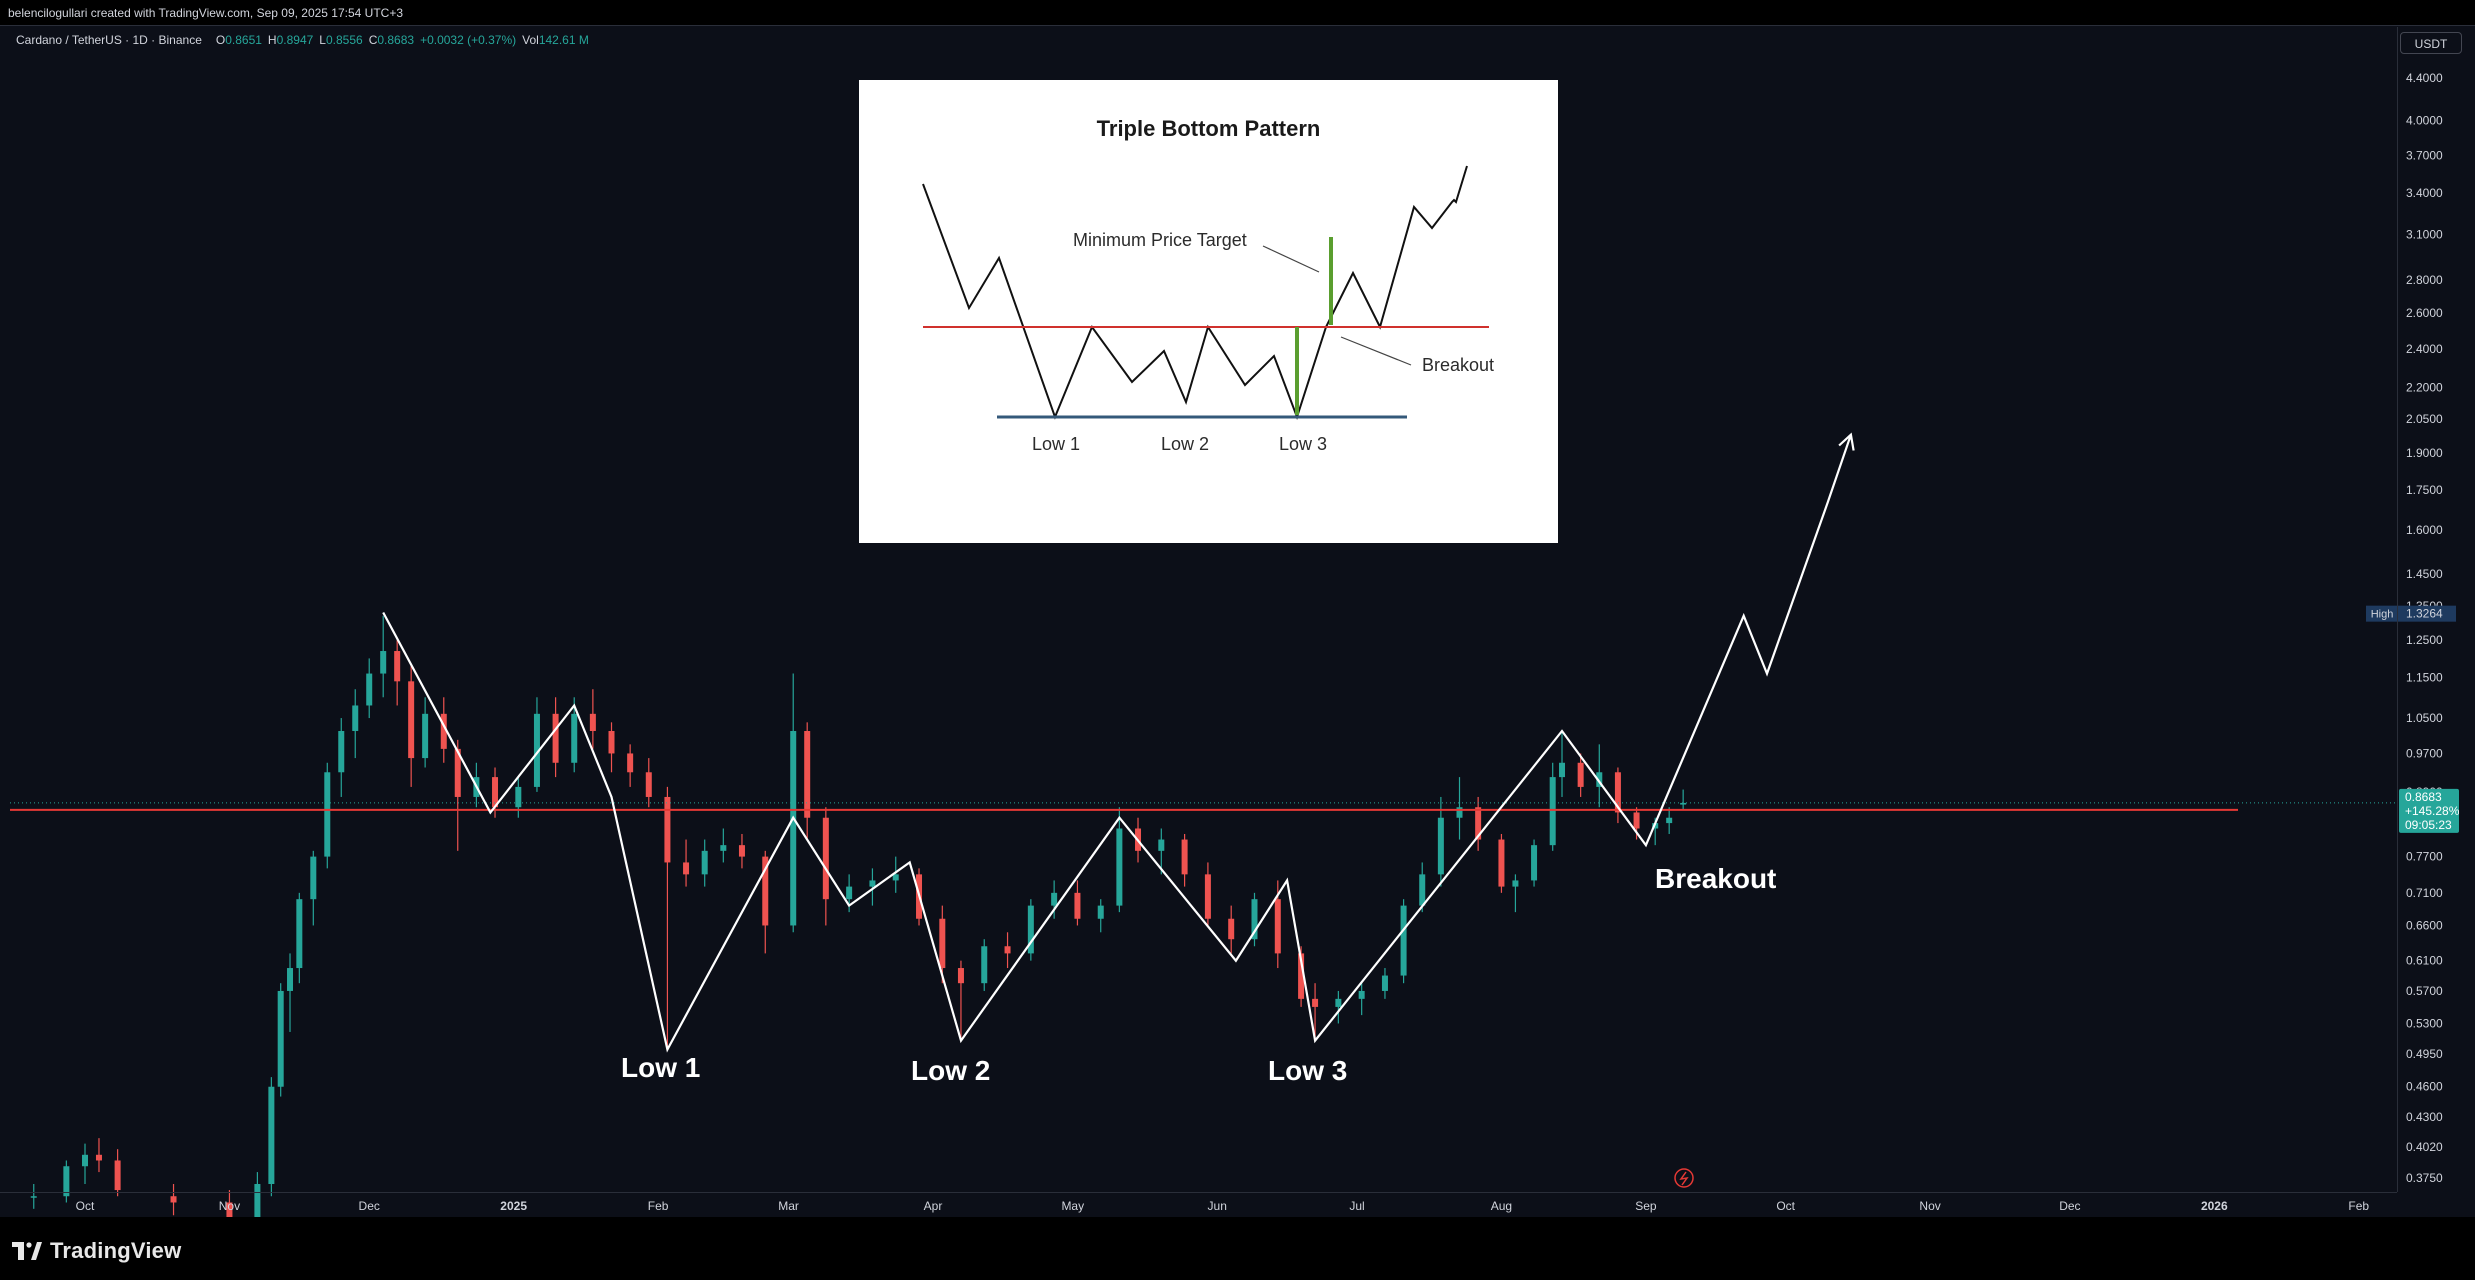 This screenshot has width=2475, height=1280. I want to click on time-axis-label: 2025, so click(513, 1206).